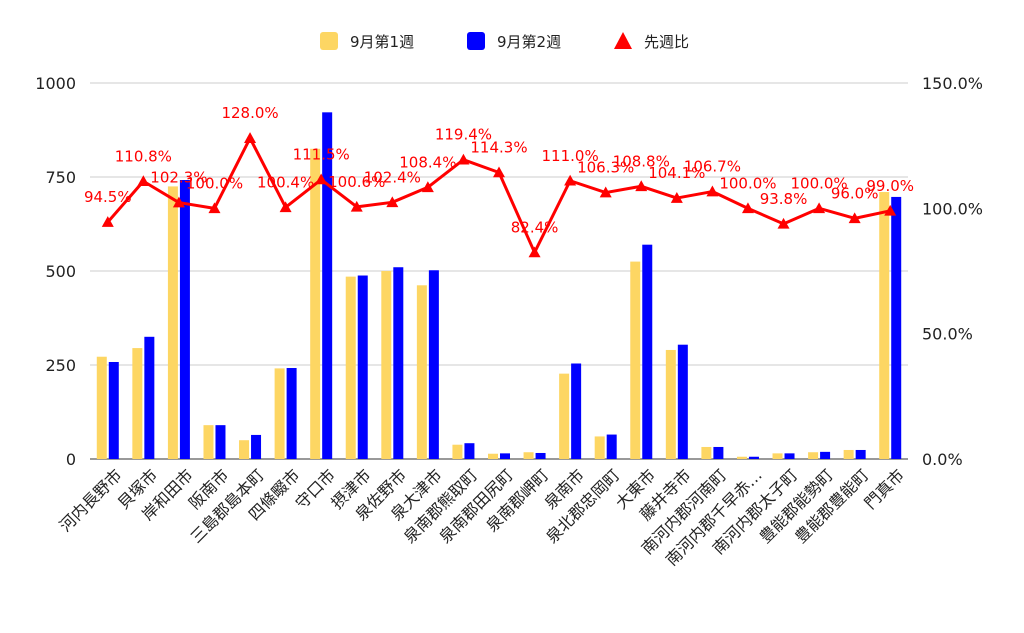 The height and width of the screenshot is (633, 1024). Describe the element at coordinates (952, 83) in the screenshot. I see `right-tick-label: 150.0%` at that location.